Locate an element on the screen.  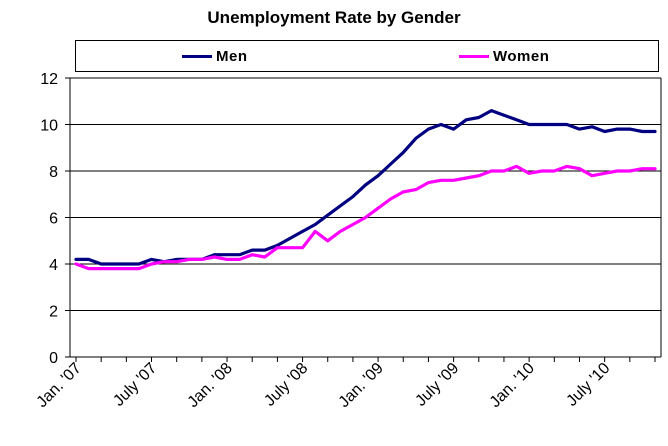
x-tick-label: Jan. '07 is located at coordinates (59, 385).